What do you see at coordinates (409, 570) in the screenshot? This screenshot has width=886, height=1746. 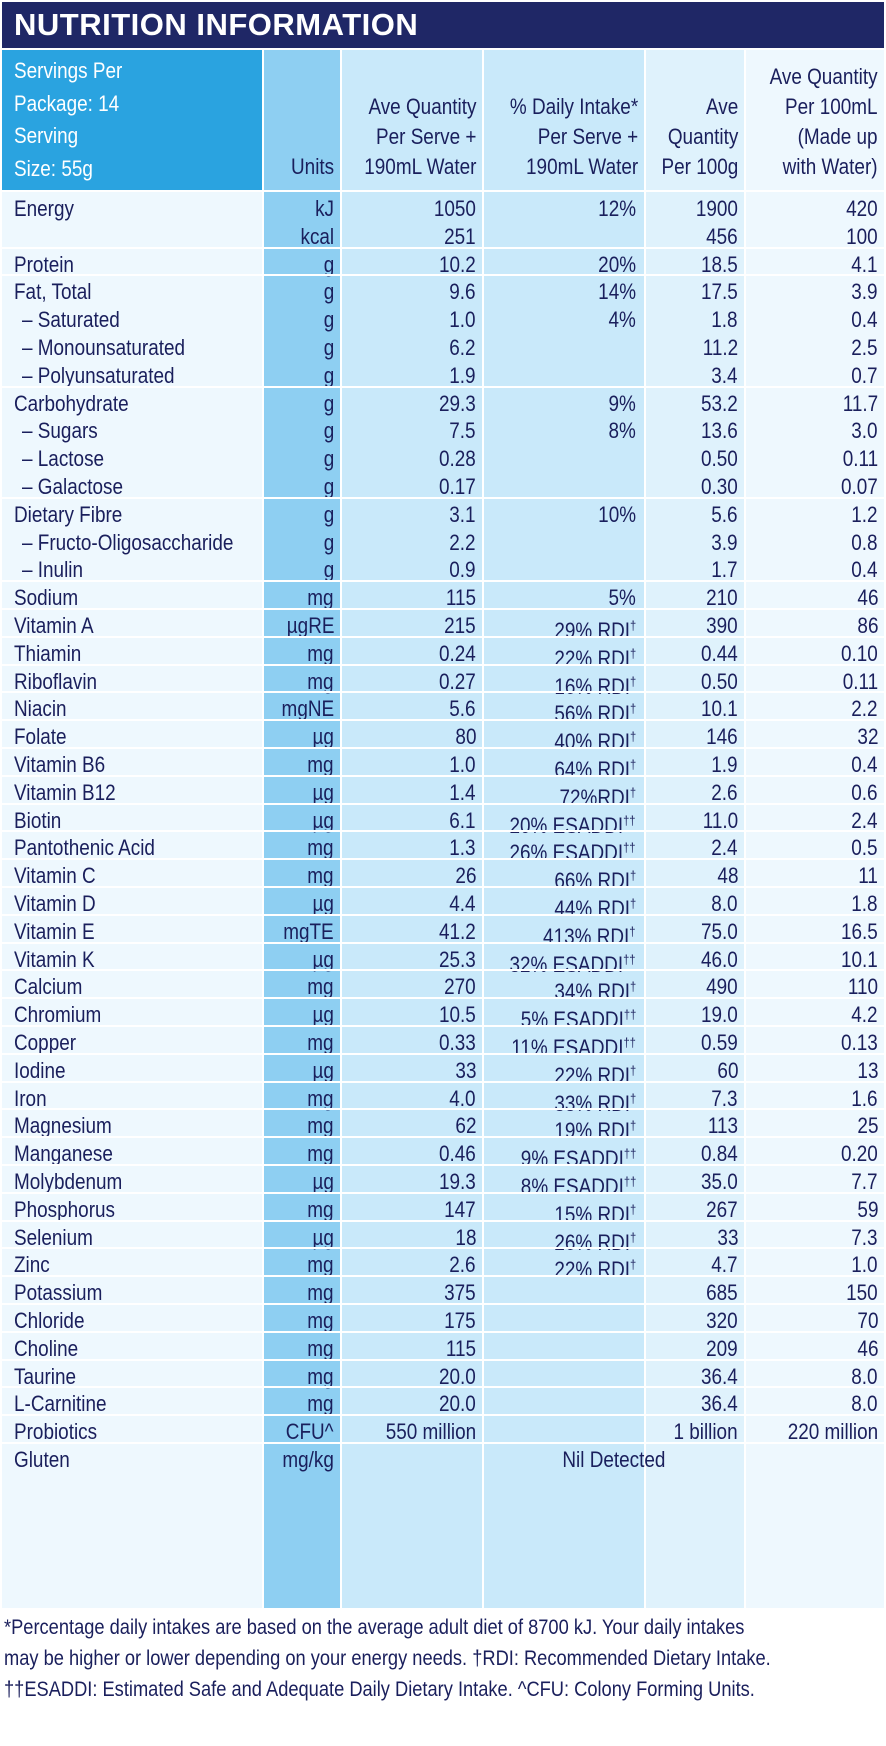 I see `per-serve-cell: 0.9` at bounding box center [409, 570].